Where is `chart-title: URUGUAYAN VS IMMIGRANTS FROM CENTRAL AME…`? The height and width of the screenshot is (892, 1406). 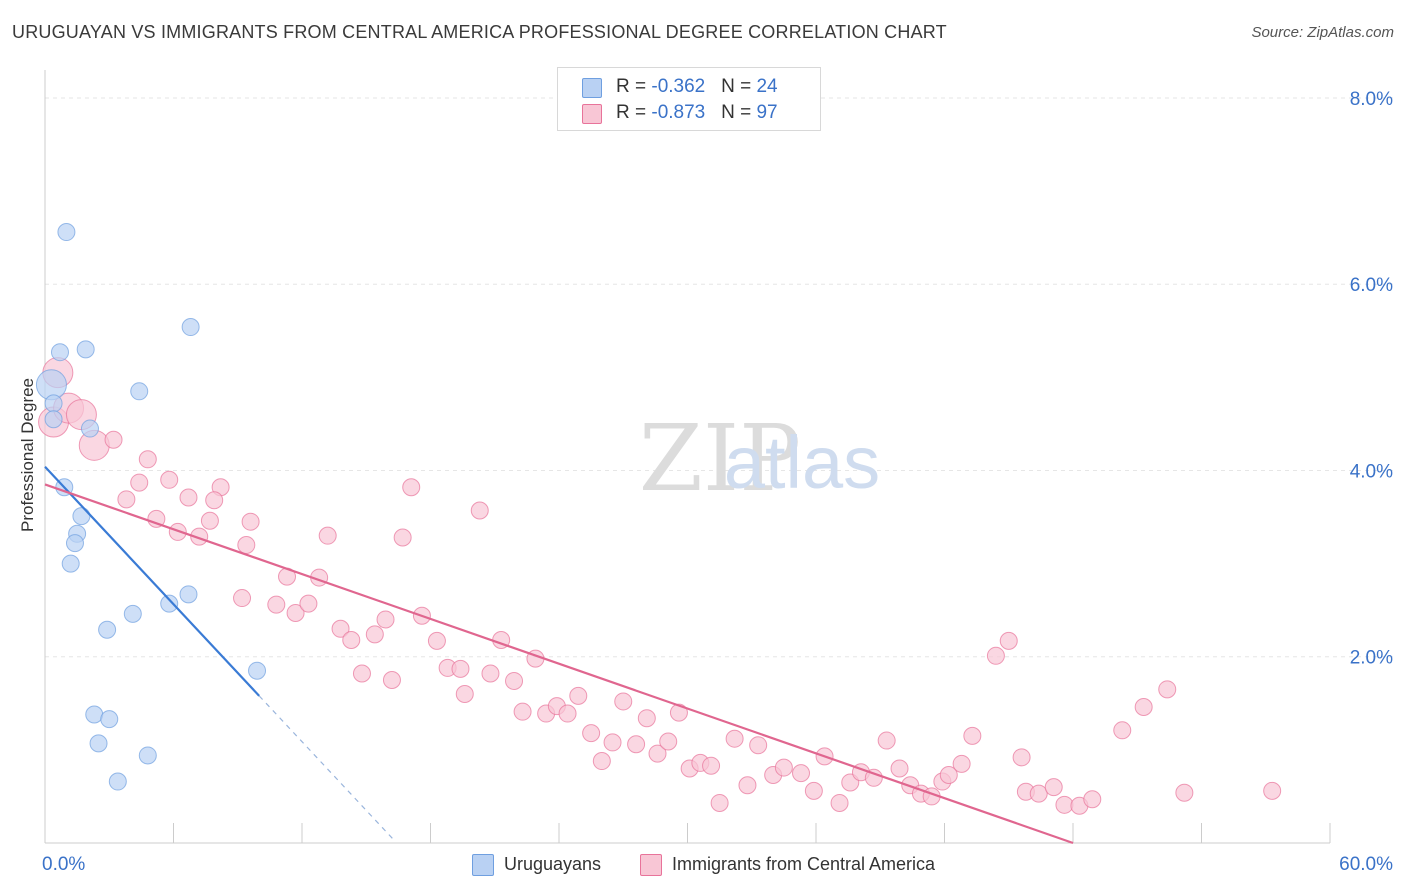 chart-title: URUGUAYAN VS IMMIGRANTS FROM CENTRAL AME… is located at coordinates (479, 32).